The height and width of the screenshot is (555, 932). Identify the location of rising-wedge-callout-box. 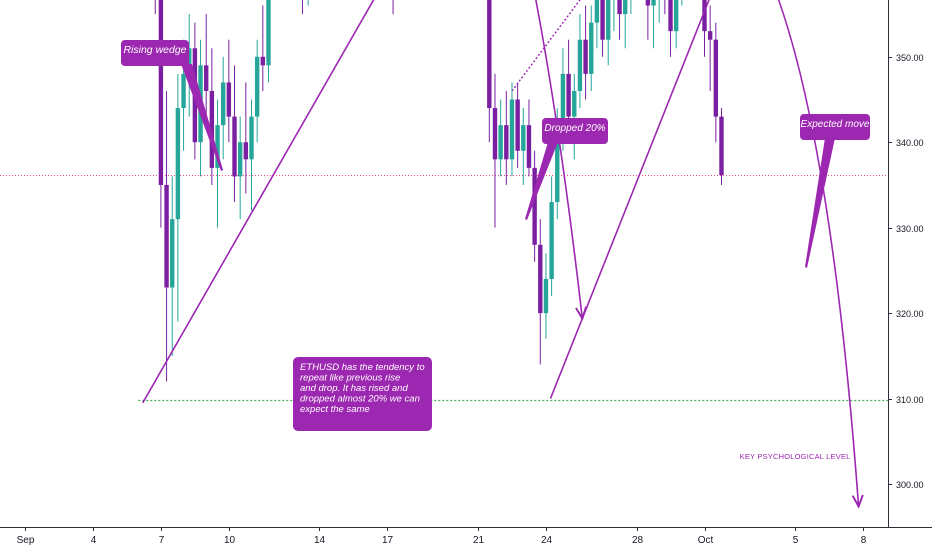
(155, 53).